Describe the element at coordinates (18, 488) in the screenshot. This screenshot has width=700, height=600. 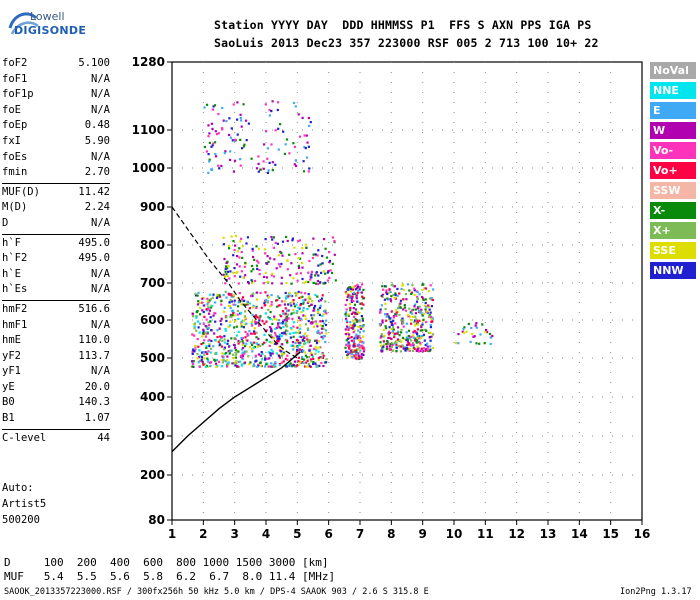
I see `auto-label: Auto:` at that location.